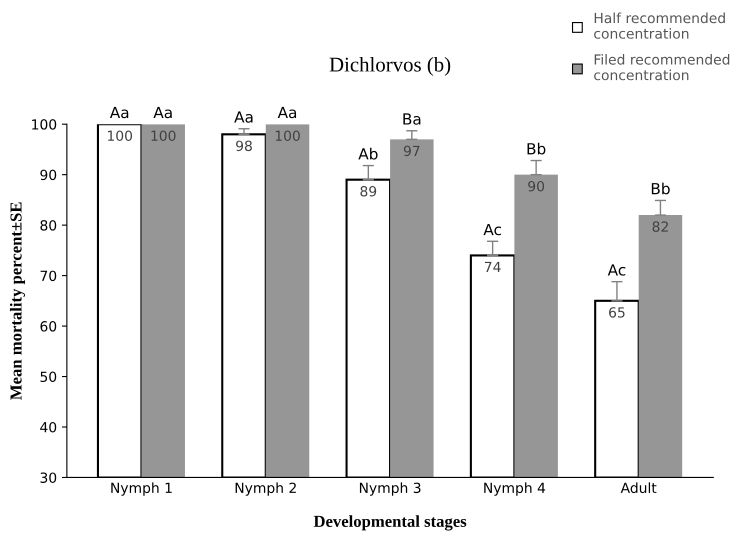  I want to click on data-label: 97, so click(412, 151).